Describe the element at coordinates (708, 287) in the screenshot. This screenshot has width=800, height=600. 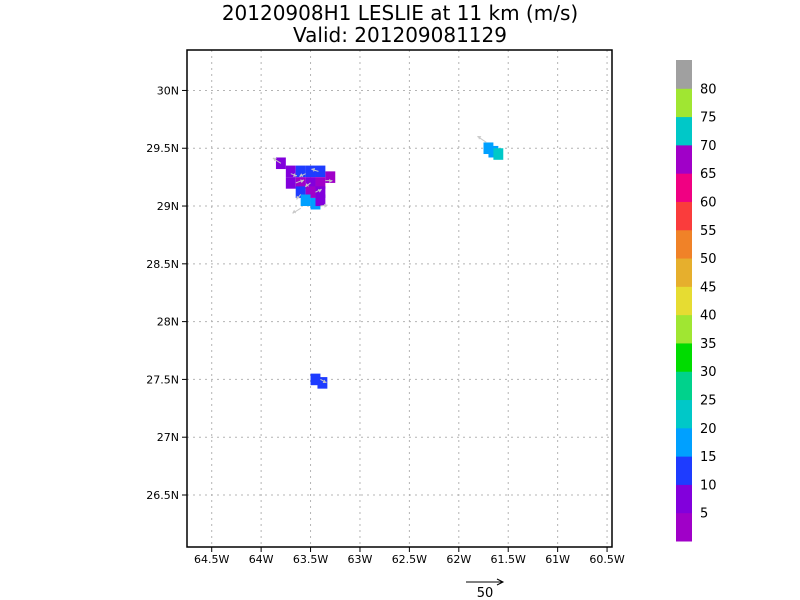
I see `colorbar-label: 45` at that location.